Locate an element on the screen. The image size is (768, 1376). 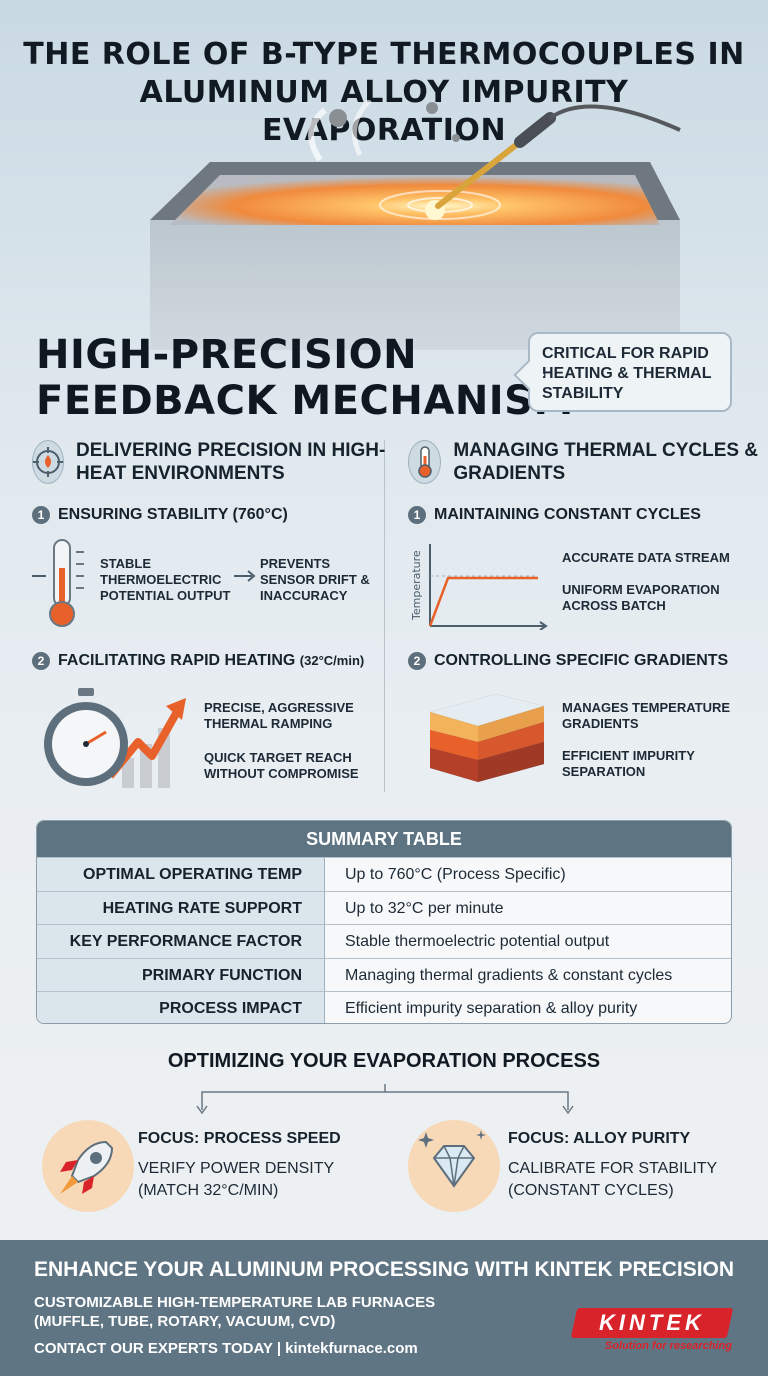
optimizing-title: OPTIMIZING YOUR EVAPORATION PROCESS is located at coordinates (384, 1061).